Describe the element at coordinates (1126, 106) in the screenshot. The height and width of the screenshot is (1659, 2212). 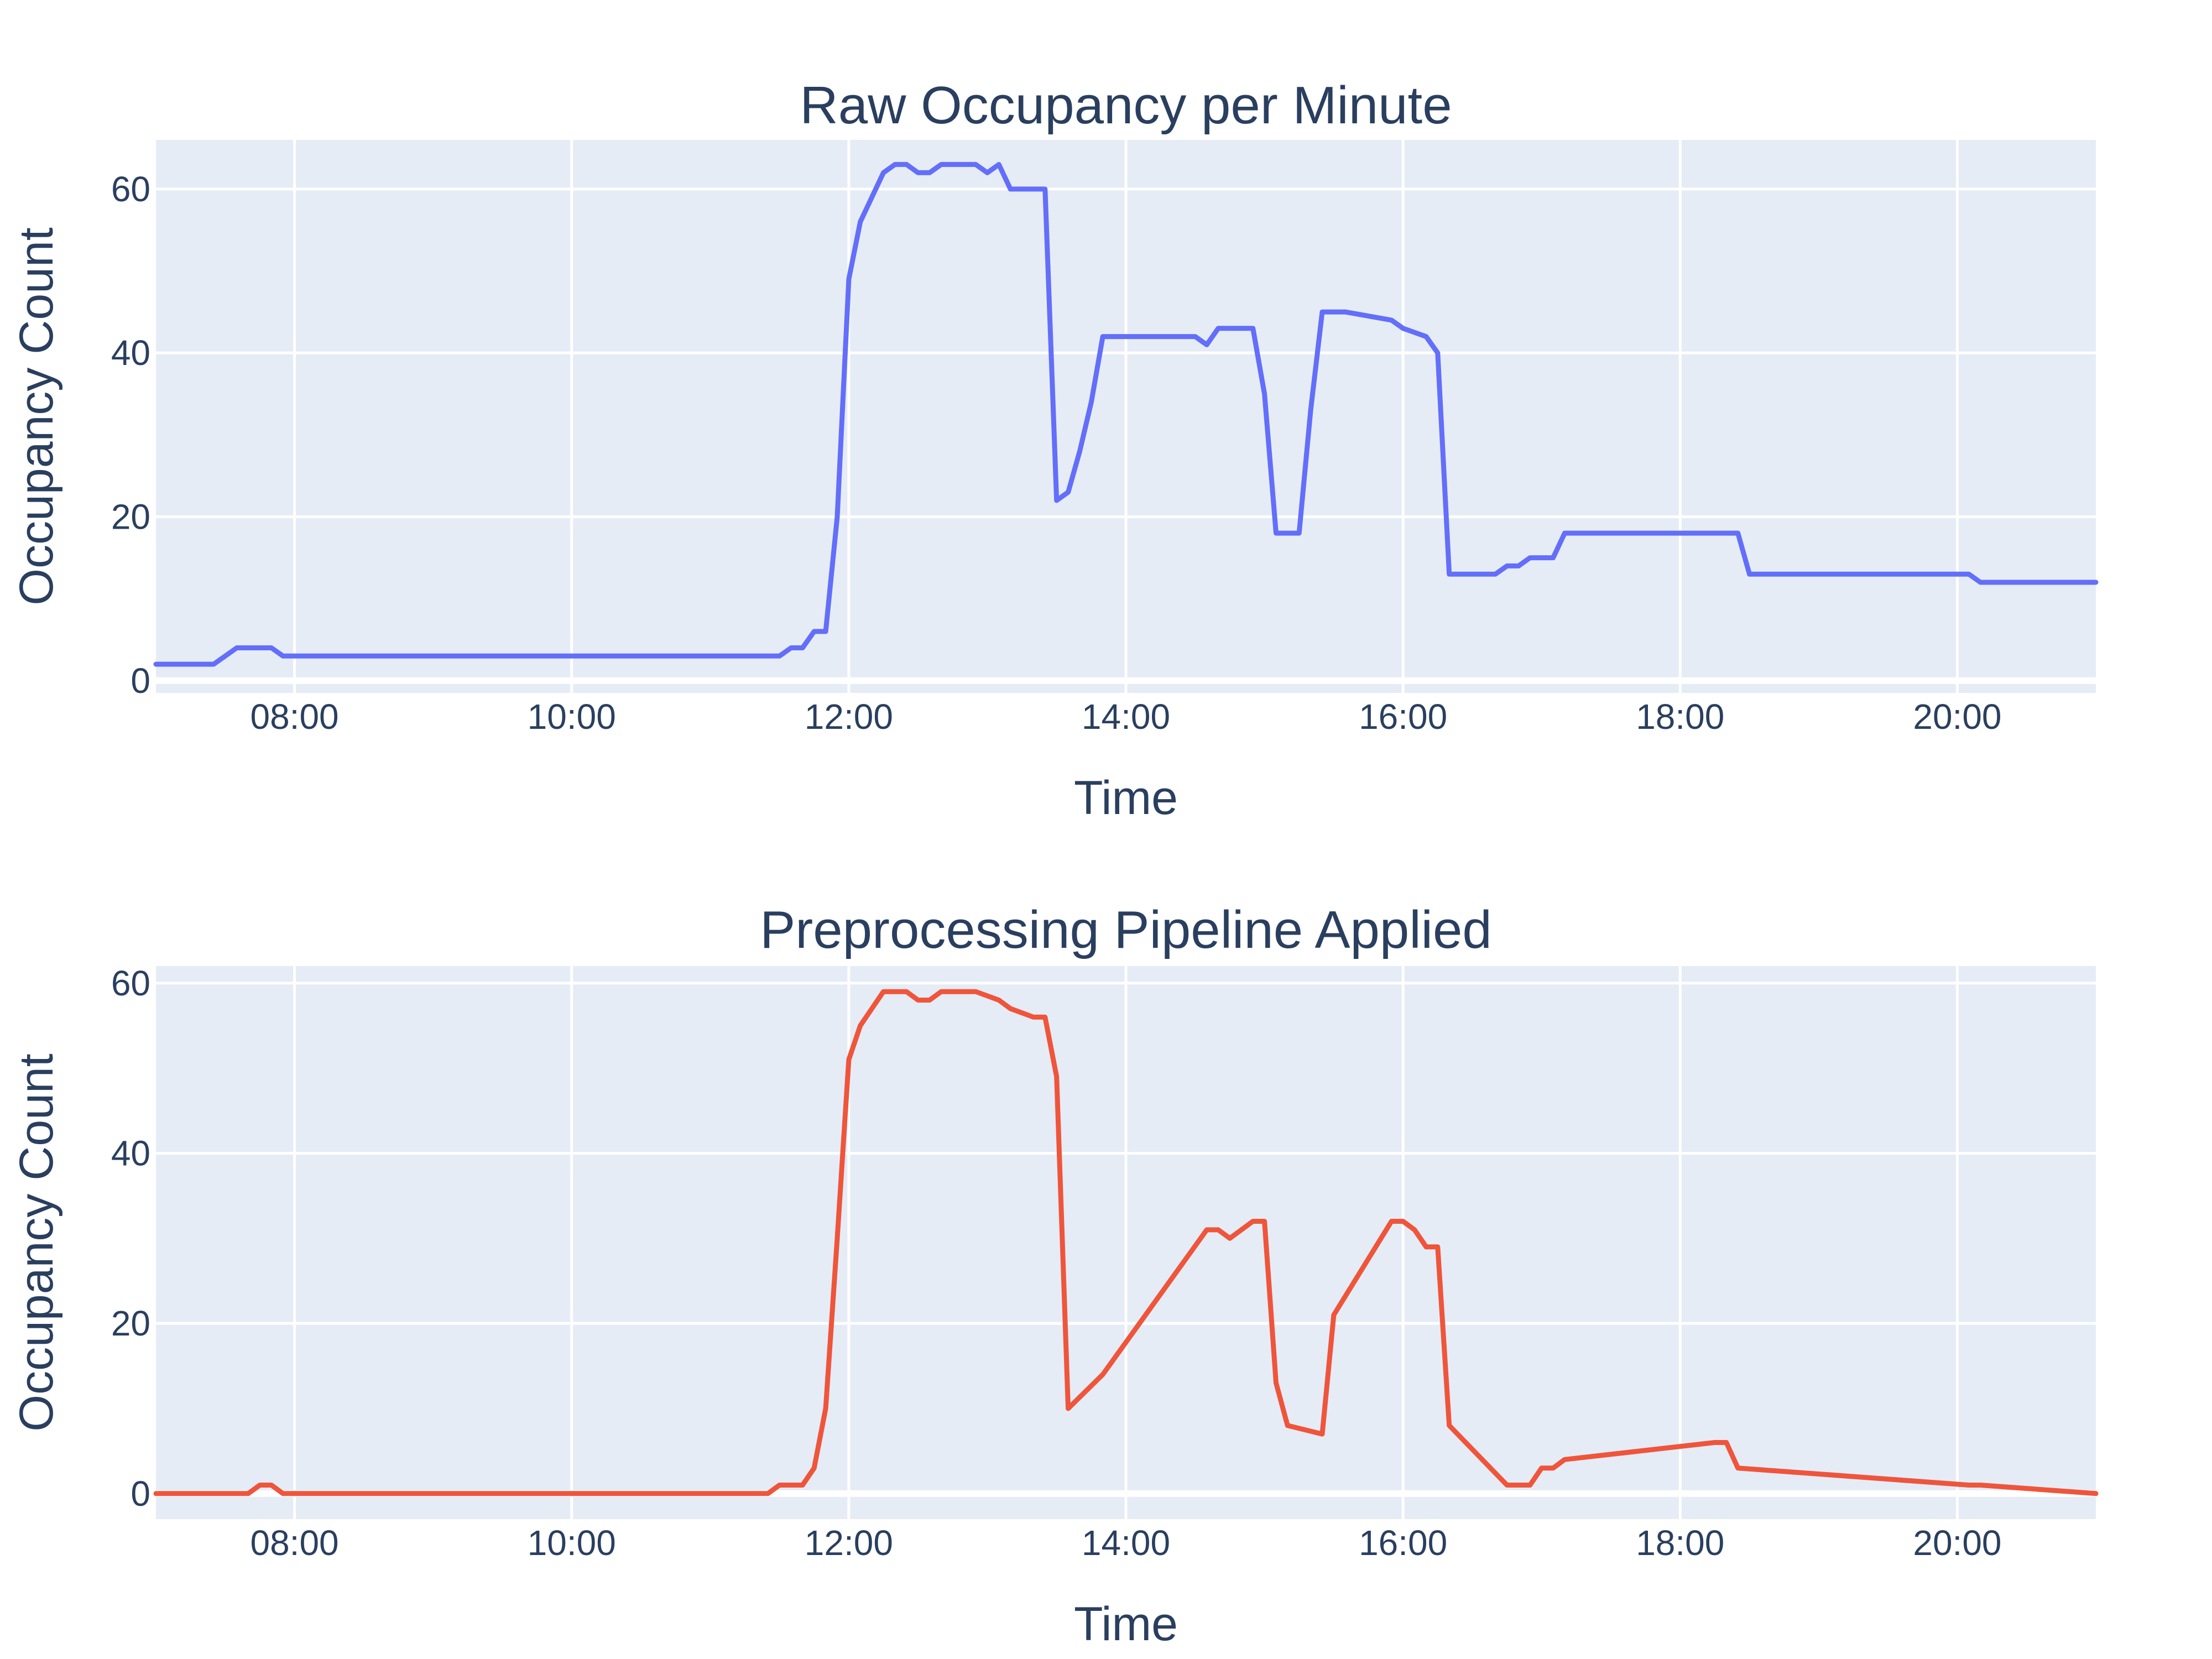
I see `chart-title-raw: Raw Occupancy per Minute` at that location.